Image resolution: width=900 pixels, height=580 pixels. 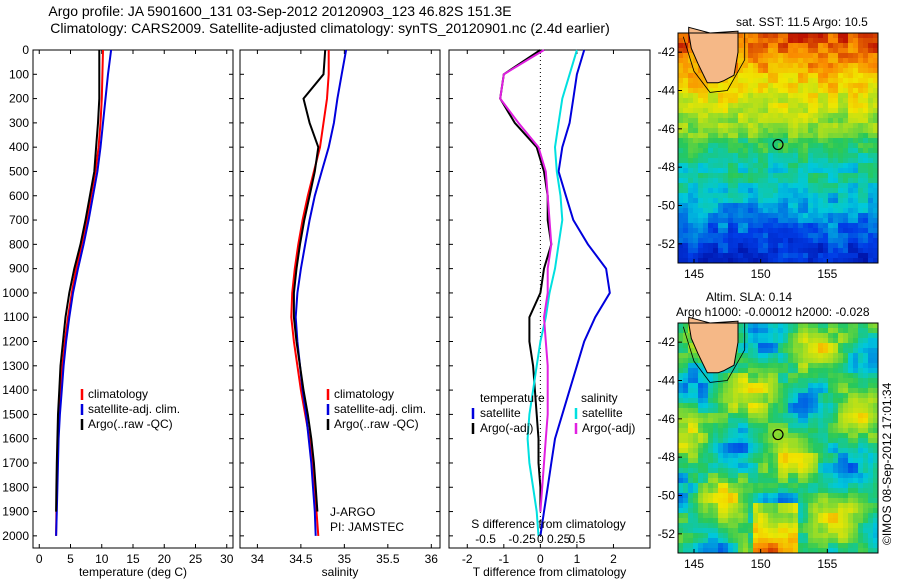 I want to click on depth-tick-label: 1600, so click(x=15, y=439).